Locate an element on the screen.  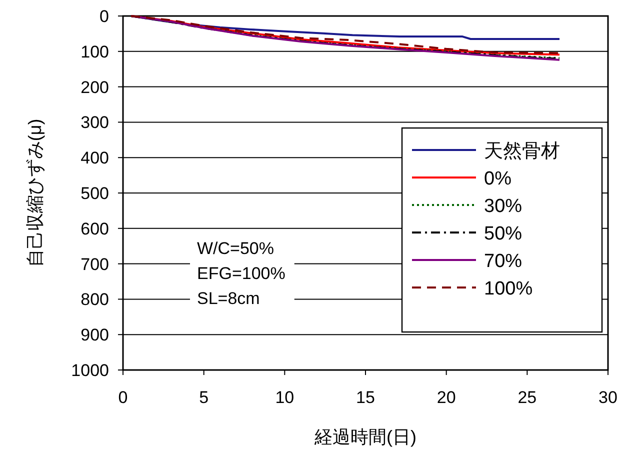
legend-label: 天然骨材 is located at coordinates (522, 151).